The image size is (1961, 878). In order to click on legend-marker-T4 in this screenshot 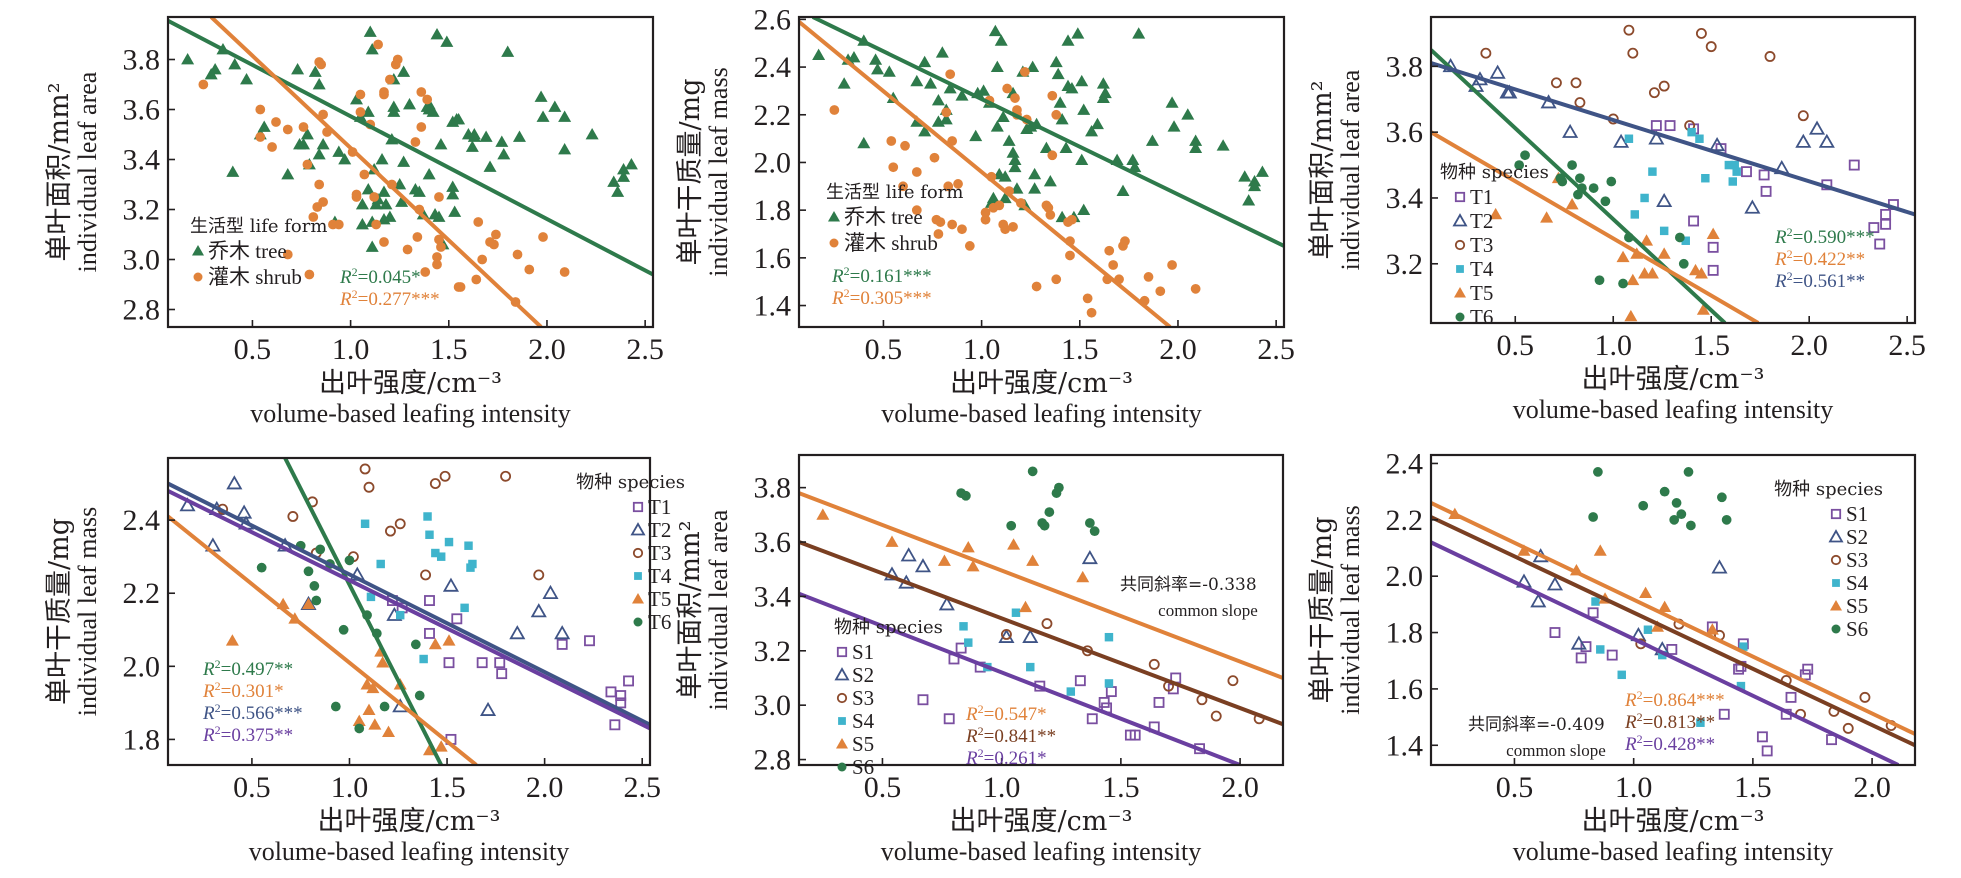, I will do `click(1460, 269)`.